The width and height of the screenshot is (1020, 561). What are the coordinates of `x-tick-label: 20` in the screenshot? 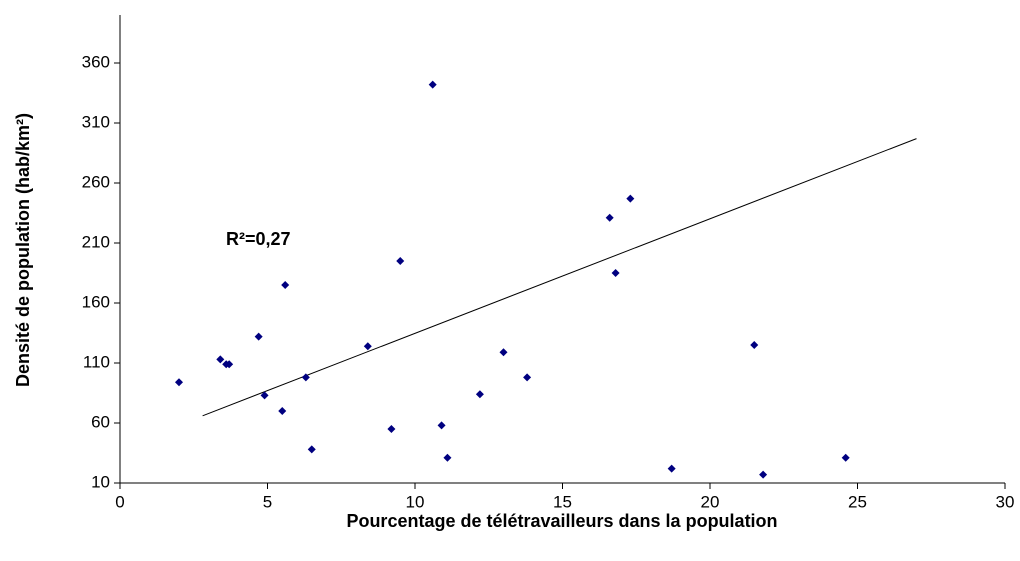 It's located at (710, 501).